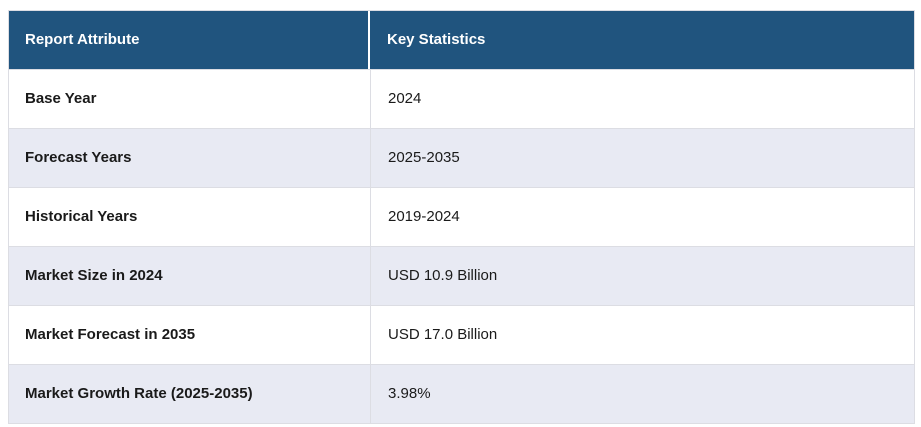 The image size is (921, 427). I want to click on table-row-historical-years: Historical Years 2019-2024, so click(461, 216).